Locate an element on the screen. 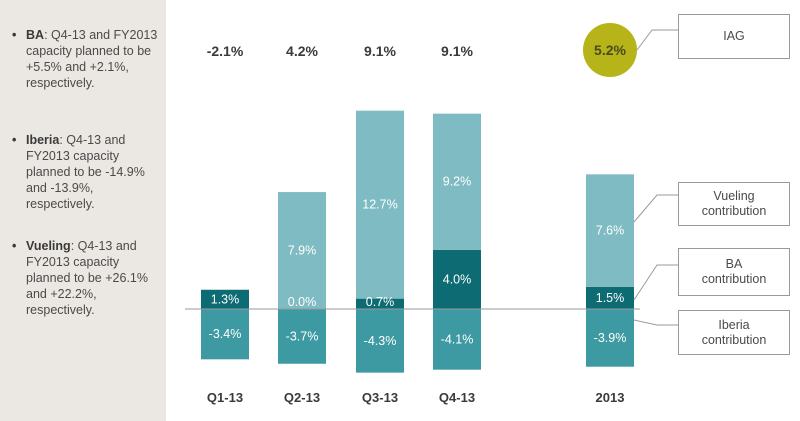 This screenshot has height=421, width=800. tick-label: Q2-13 is located at coordinates (302, 397).